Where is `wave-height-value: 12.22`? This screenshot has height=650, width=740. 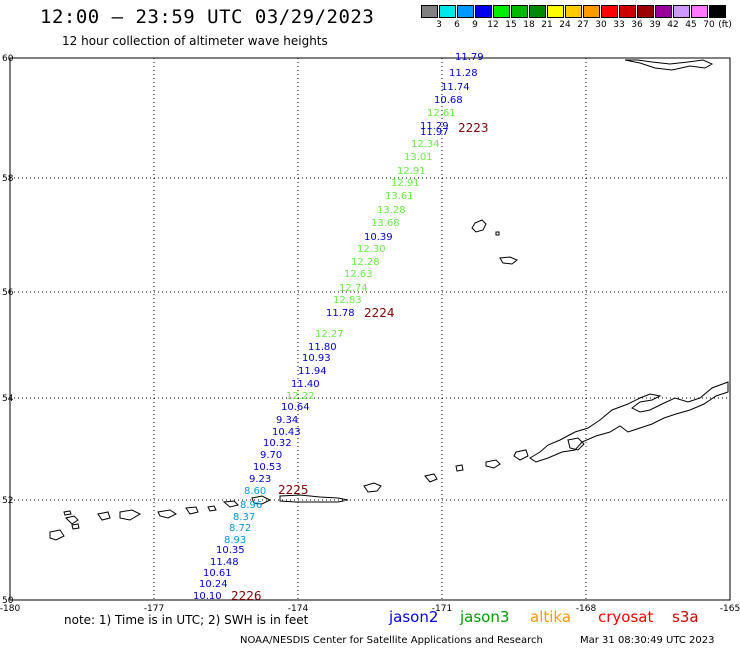
wave-height-value: 12.22 is located at coordinates (300, 396).